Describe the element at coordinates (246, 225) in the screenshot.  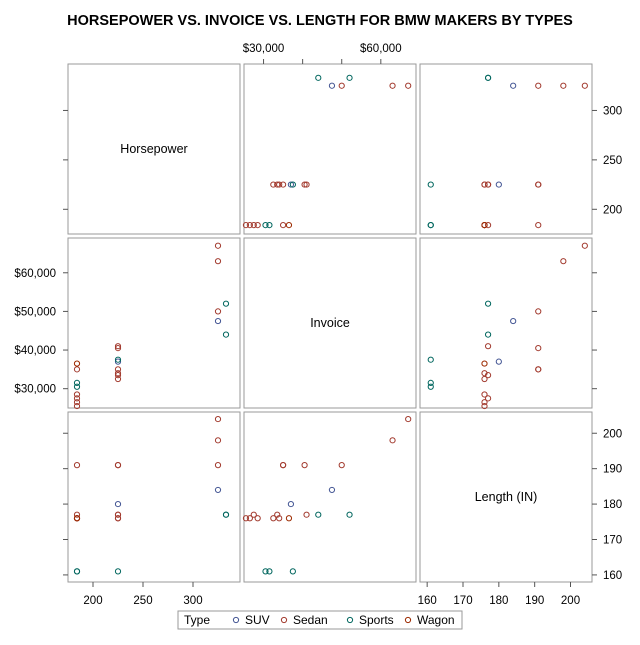
I see `point-sedan-0-horsepower-invoice` at that location.